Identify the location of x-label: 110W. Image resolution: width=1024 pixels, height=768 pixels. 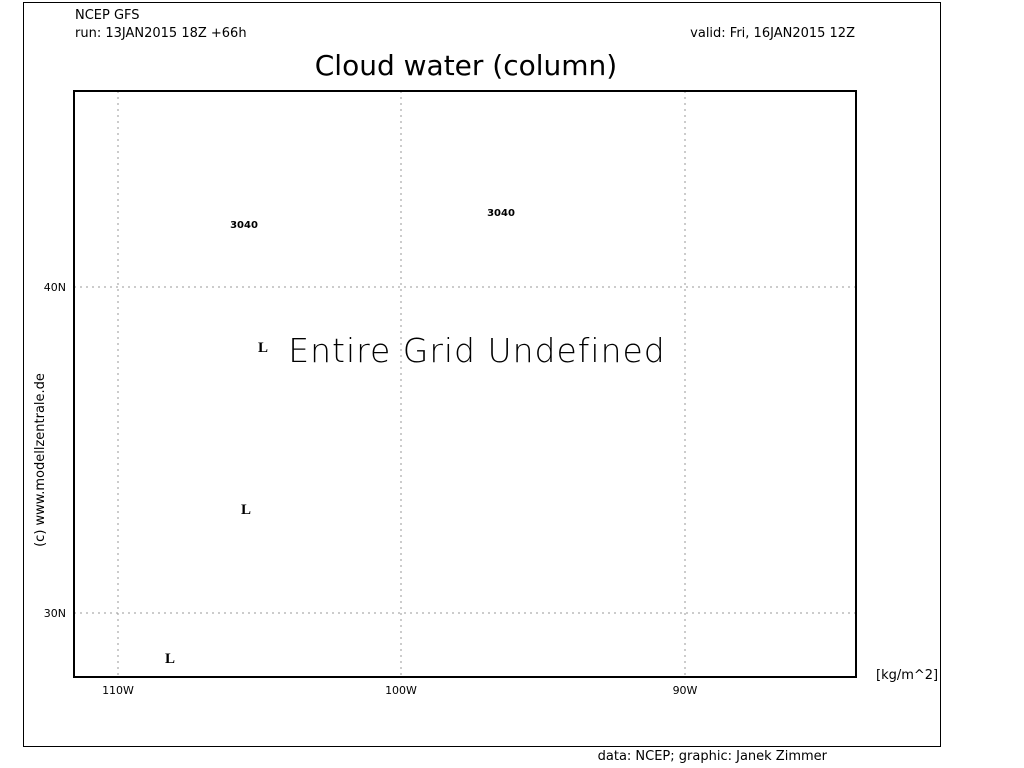
(118, 690).